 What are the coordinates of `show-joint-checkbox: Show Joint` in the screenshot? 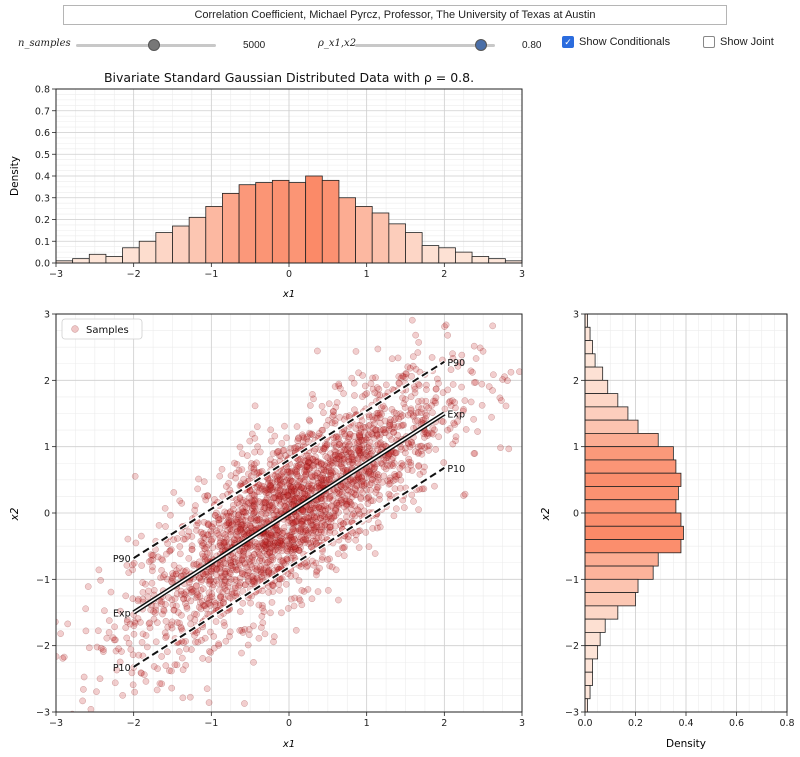 It's located at (738, 42).